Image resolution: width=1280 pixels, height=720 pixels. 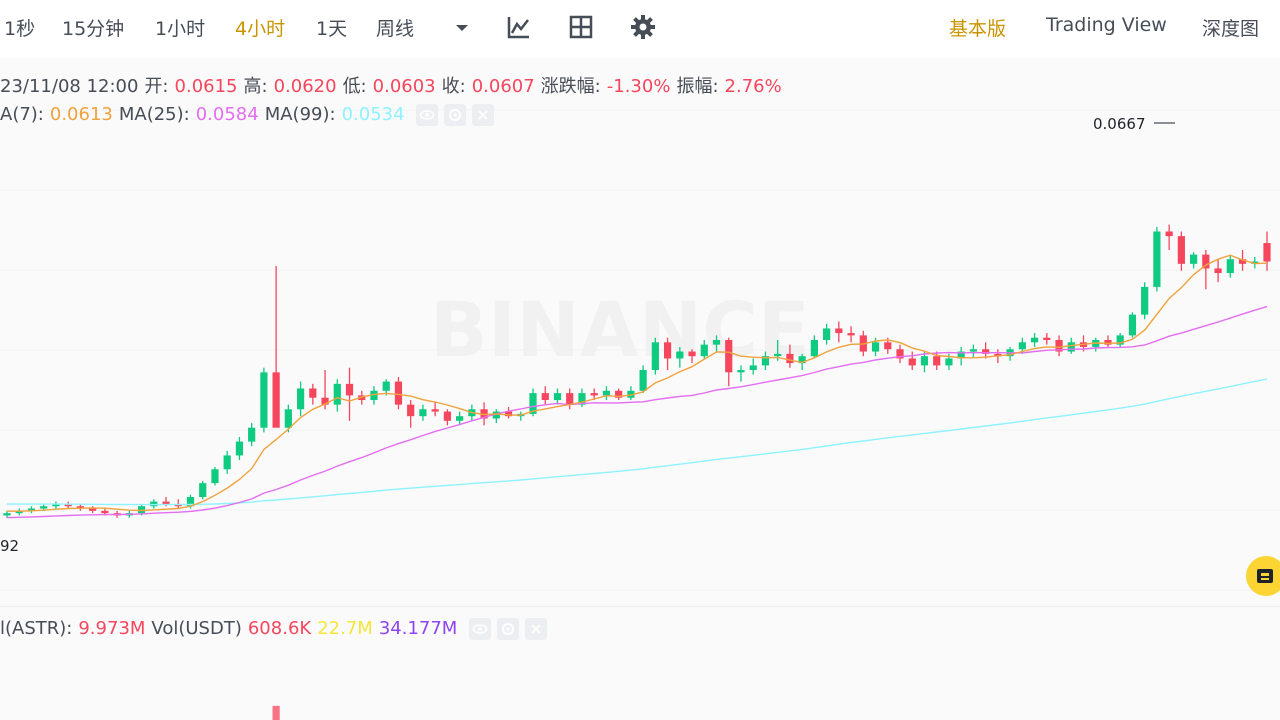 What do you see at coordinates (483, 115) in the screenshot?
I see `close-icon` at bounding box center [483, 115].